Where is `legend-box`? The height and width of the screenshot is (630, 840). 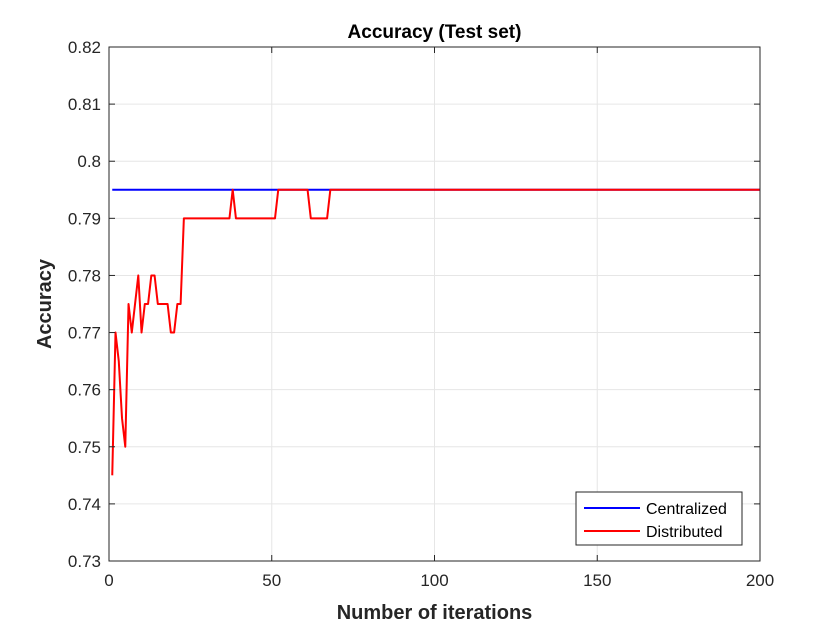
legend-box is located at coordinates (659, 518).